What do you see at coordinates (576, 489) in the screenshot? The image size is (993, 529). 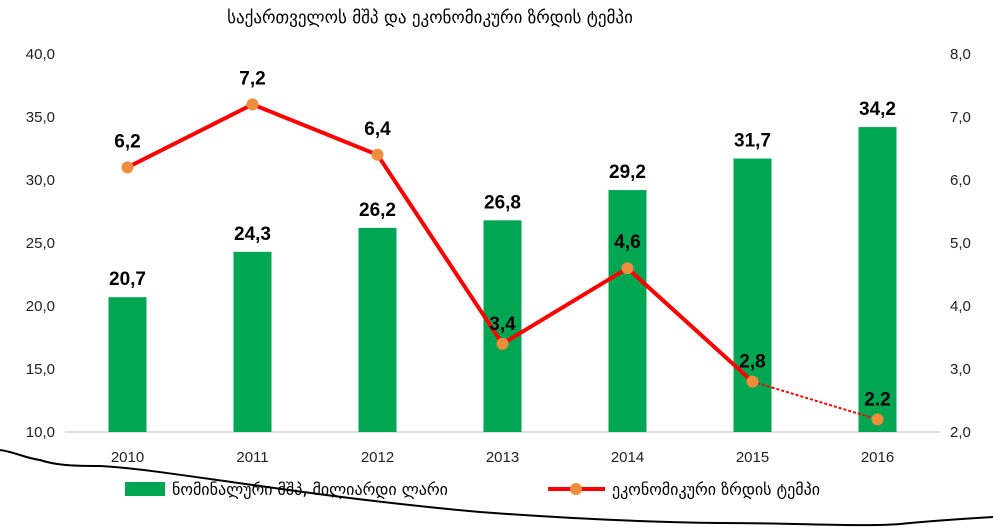 I see `legend-line-marker` at bounding box center [576, 489].